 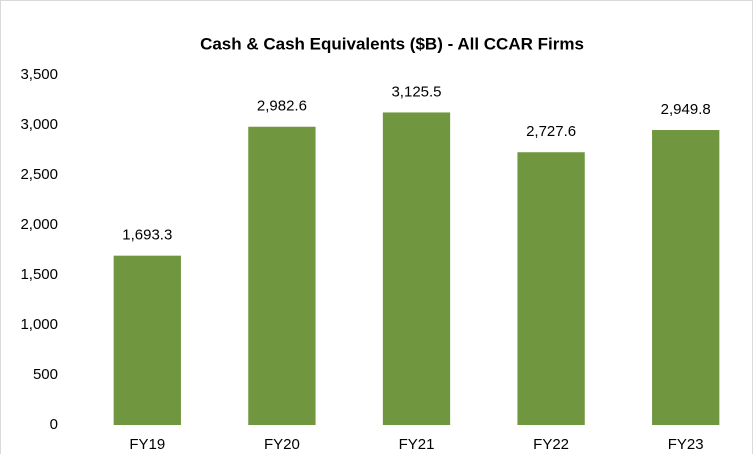 What do you see at coordinates (416, 91) in the screenshot?
I see `data-label: 3,125.5` at bounding box center [416, 91].